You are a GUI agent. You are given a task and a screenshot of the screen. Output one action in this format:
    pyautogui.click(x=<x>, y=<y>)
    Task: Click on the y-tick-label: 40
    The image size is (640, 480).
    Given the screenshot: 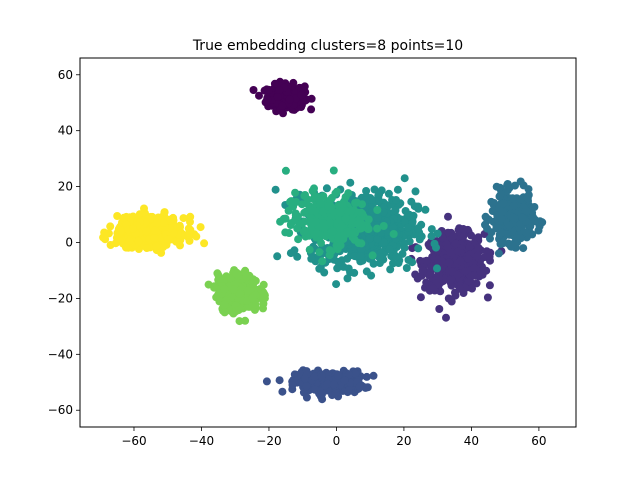 What is the action you would take?
    pyautogui.click(x=65, y=131)
    